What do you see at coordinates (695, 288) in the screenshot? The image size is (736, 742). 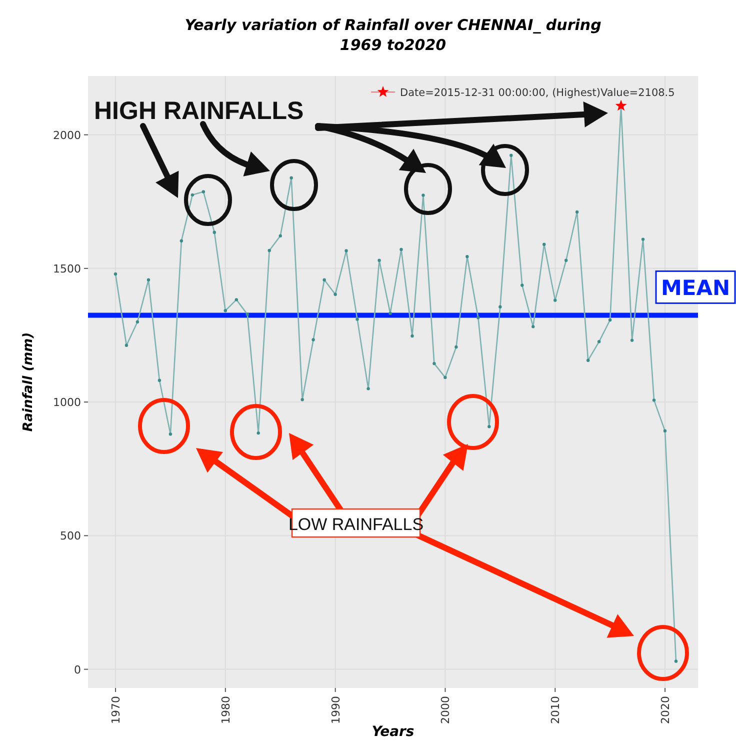 I see `ref-line-label: MEAN` at bounding box center [695, 288].